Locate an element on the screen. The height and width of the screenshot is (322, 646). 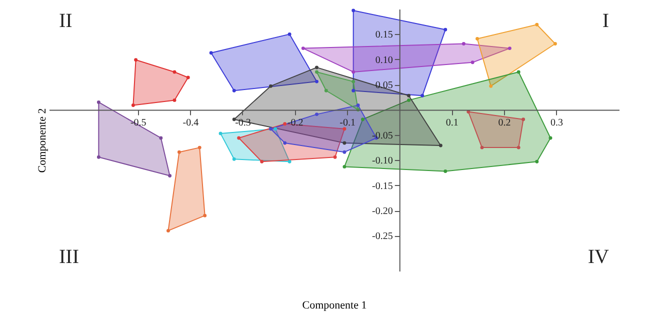
x-tick-label: -0.2 is located at coordinates (295, 122).